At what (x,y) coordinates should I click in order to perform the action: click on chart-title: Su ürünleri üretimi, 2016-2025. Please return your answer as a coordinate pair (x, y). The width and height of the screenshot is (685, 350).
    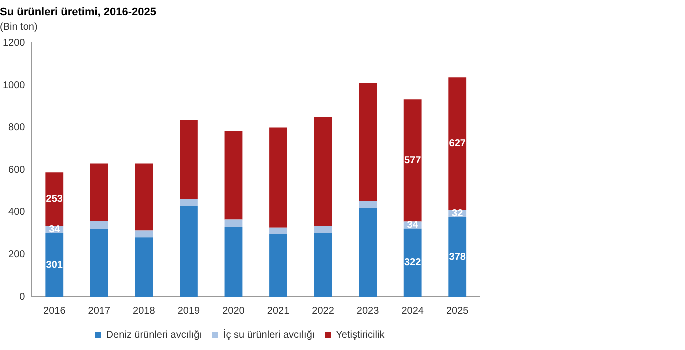
    Looking at the image, I should click on (78, 12).